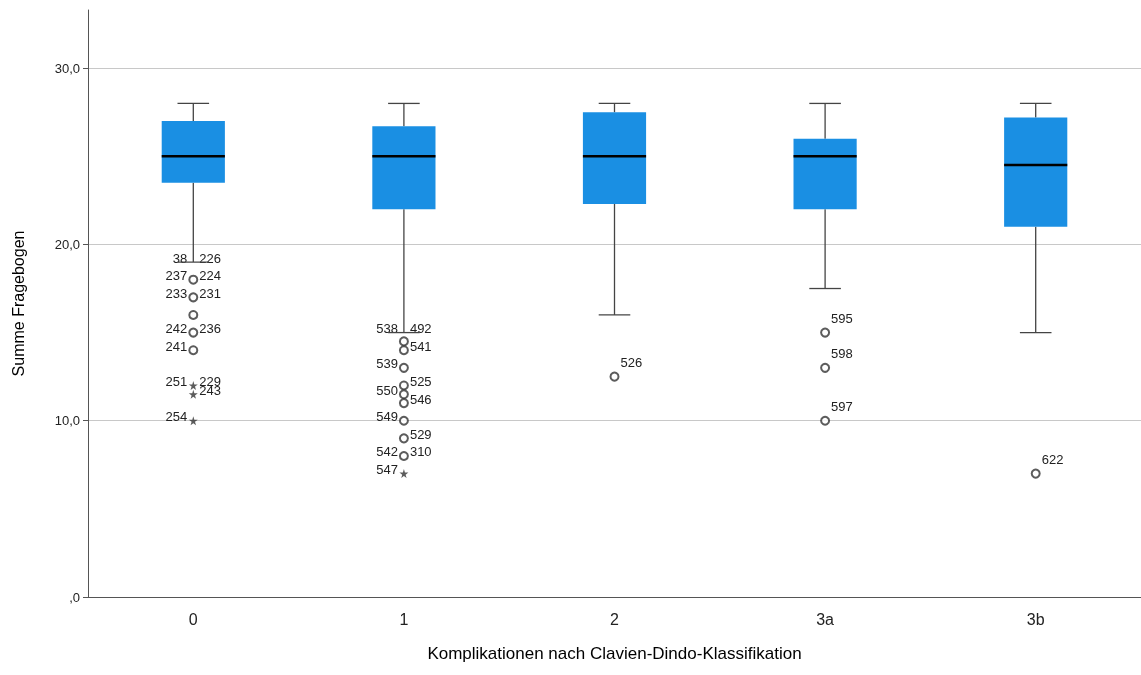  What do you see at coordinates (420, 434) in the screenshot?
I see `annotation: 529` at bounding box center [420, 434].